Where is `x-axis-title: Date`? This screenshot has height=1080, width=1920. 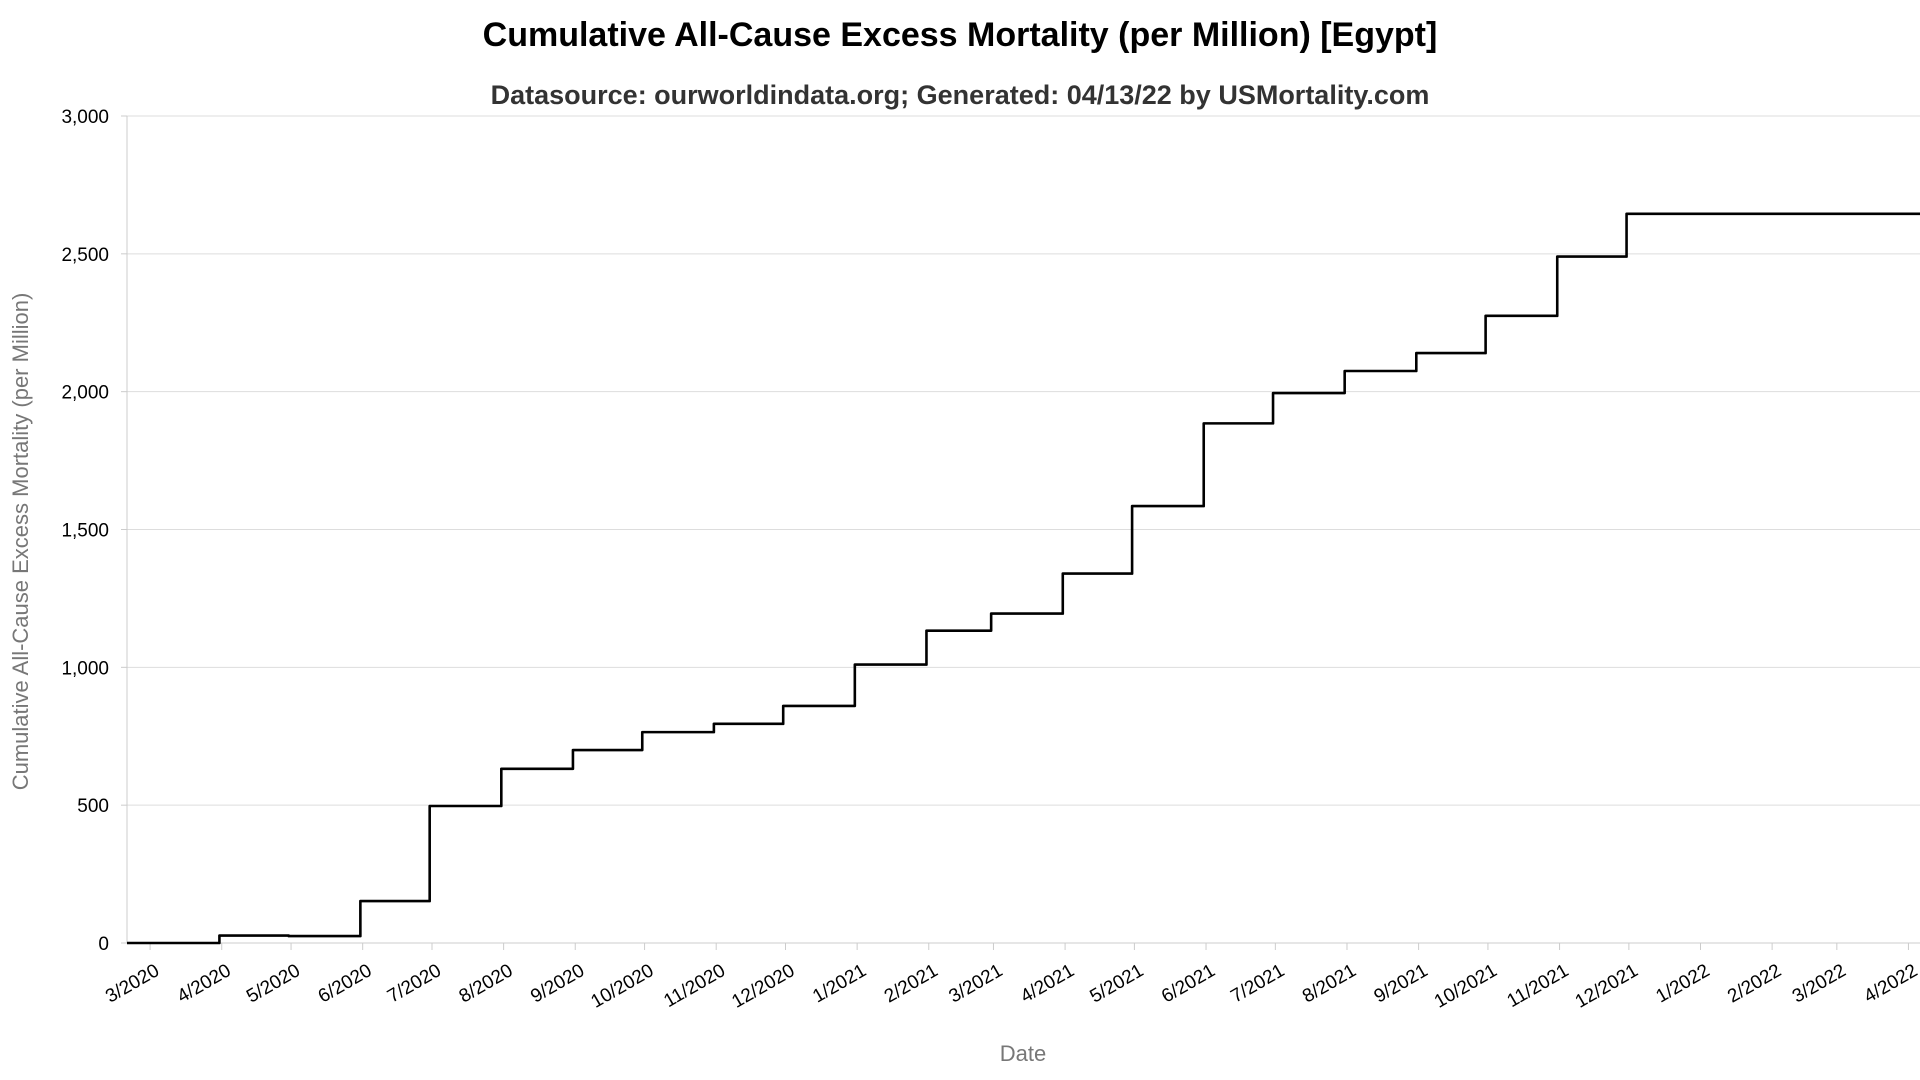
x-axis-title: Date is located at coordinates (1023, 1053).